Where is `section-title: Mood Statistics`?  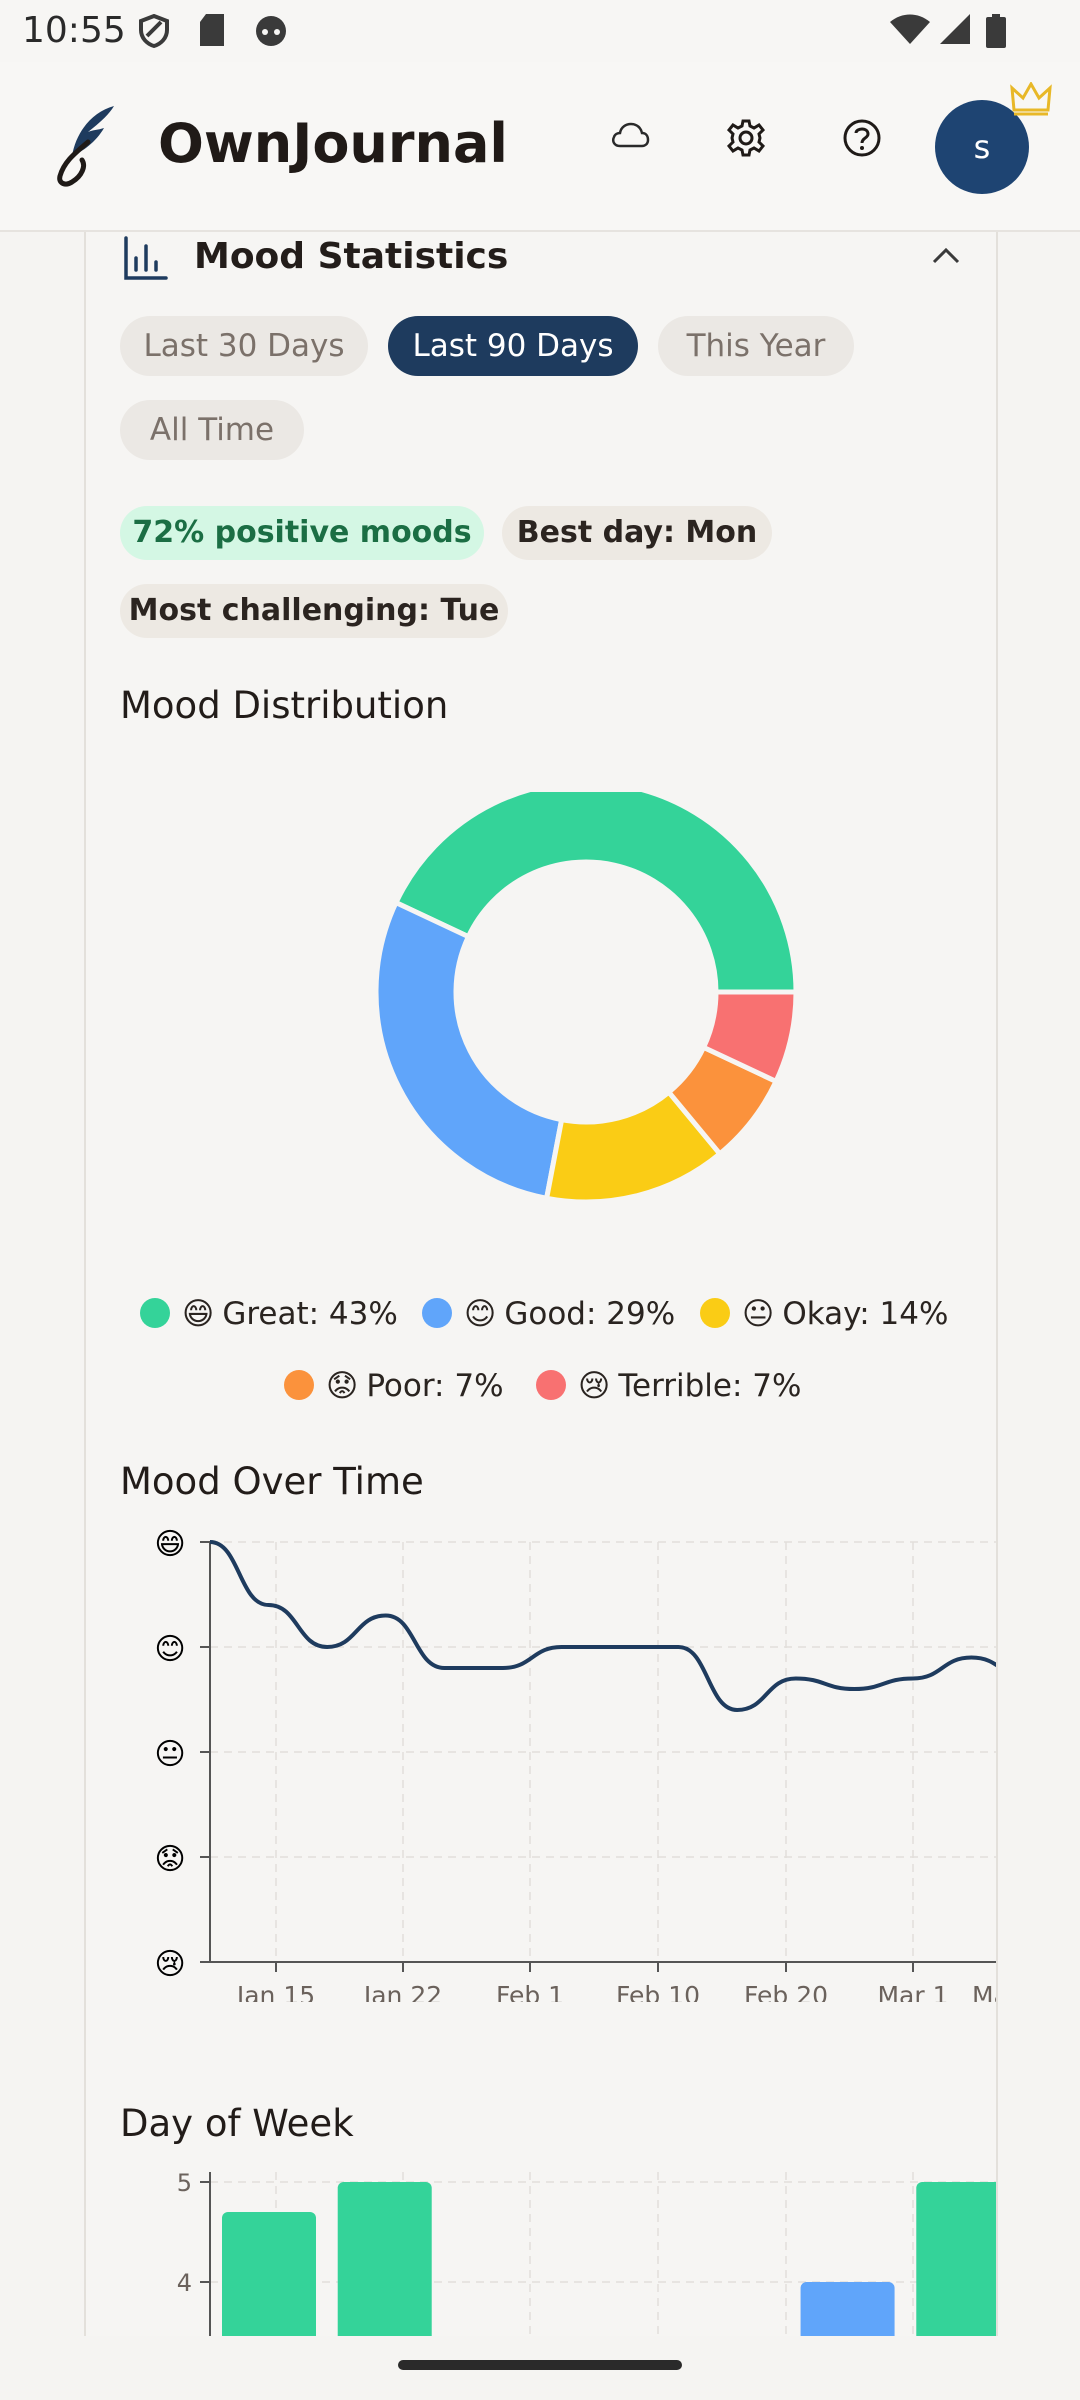 section-title: Mood Statistics is located at coordinates (351, 256).